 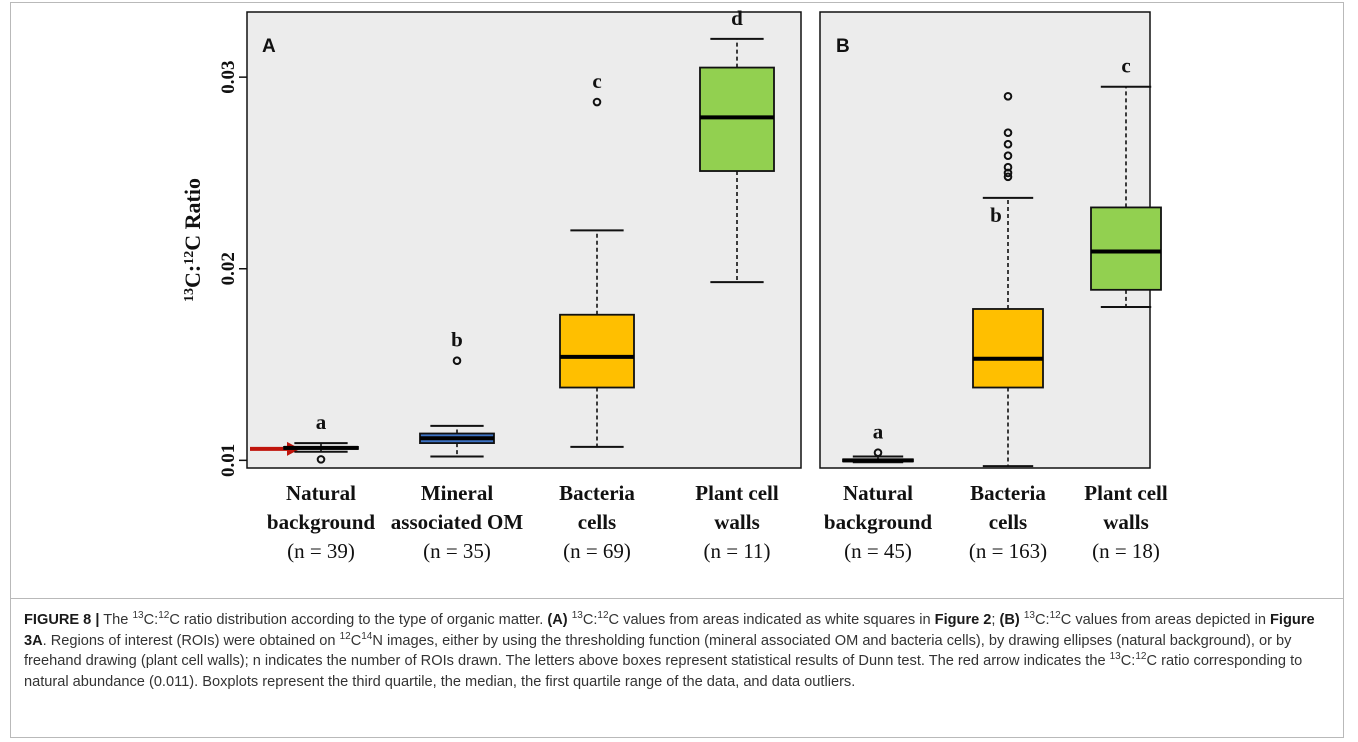 What do you see at coordinates (377, 640) in the screenshot?
I see `caption-iso: N` at bounding box center [377, 640].